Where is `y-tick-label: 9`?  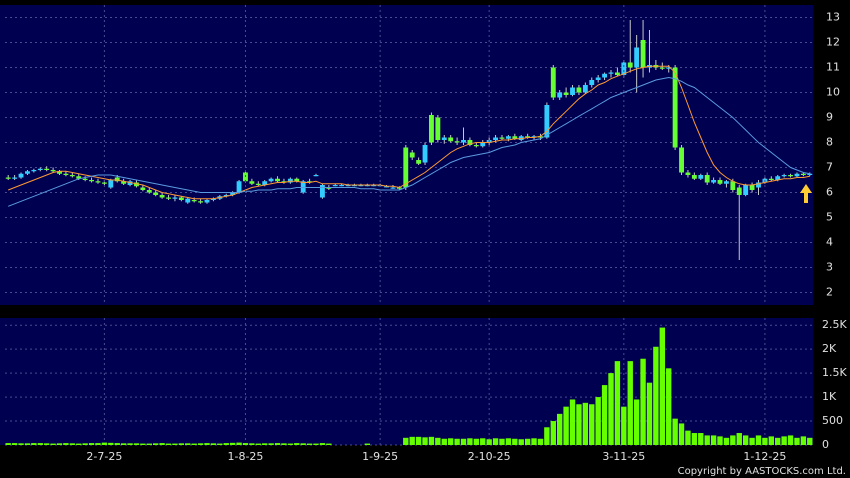 y-tick-label: 9 is located at coordinates (829, 117).